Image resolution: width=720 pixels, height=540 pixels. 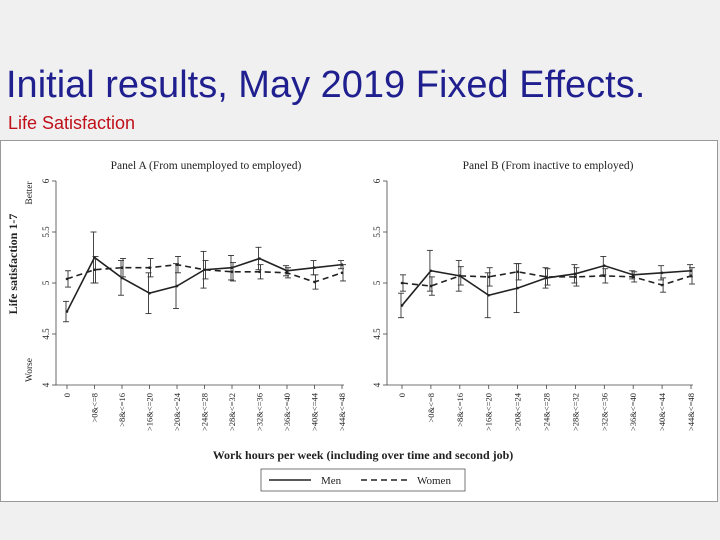 I want to click on legend-men-label: Men, so click(x=331, y=481).